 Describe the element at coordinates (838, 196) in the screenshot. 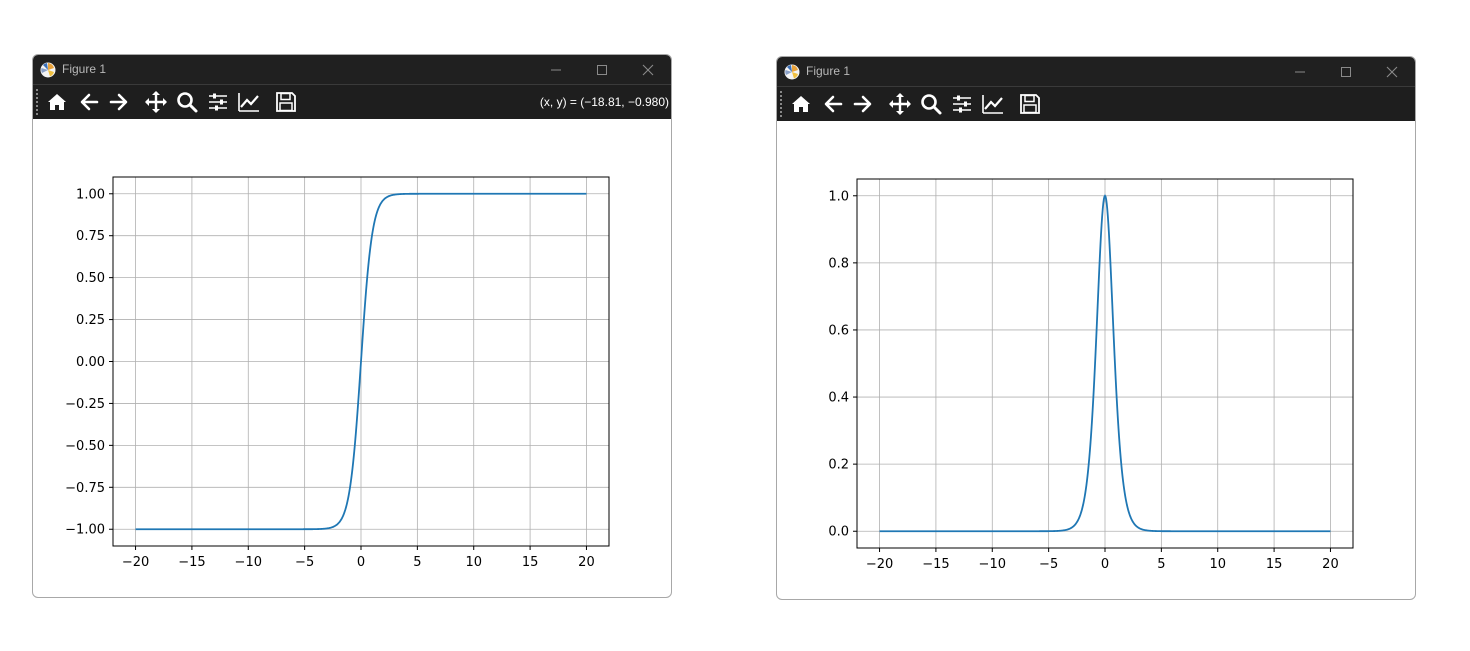

I see `y-tick-label: 1.0` at that location.